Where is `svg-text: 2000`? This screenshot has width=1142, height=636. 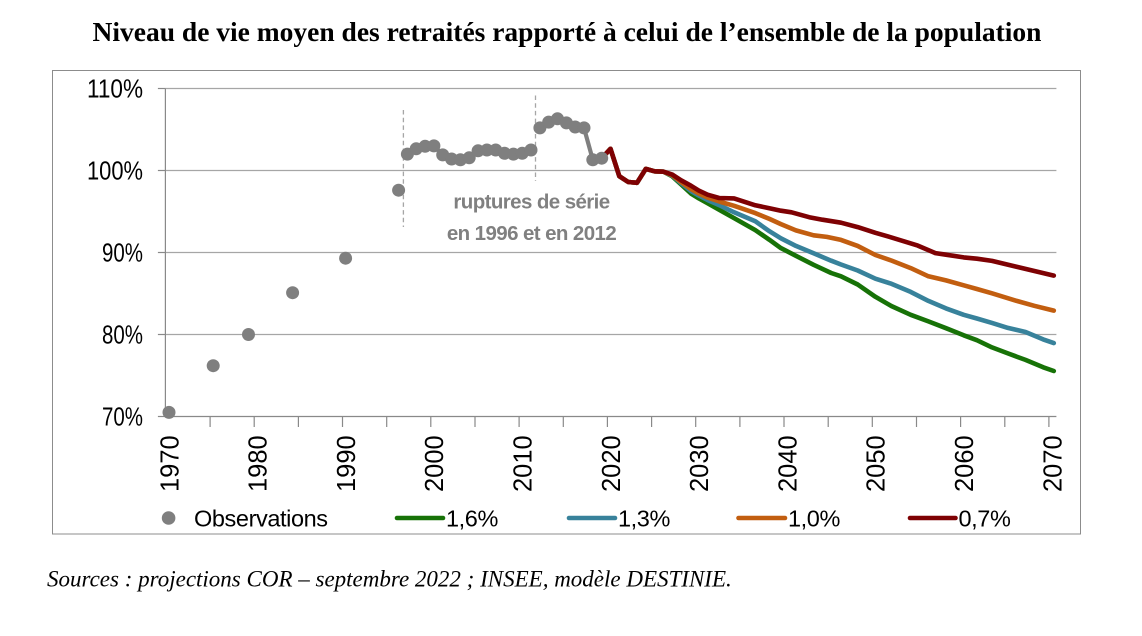 svg-text: 2000 is located at coordinates (435, 463).